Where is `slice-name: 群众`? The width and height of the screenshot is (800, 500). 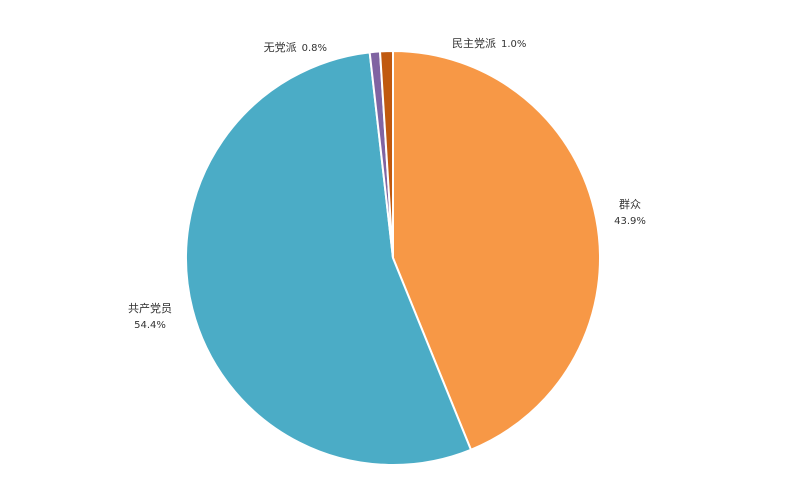 slice-name: 群众 is located at coordinates (630, 204).